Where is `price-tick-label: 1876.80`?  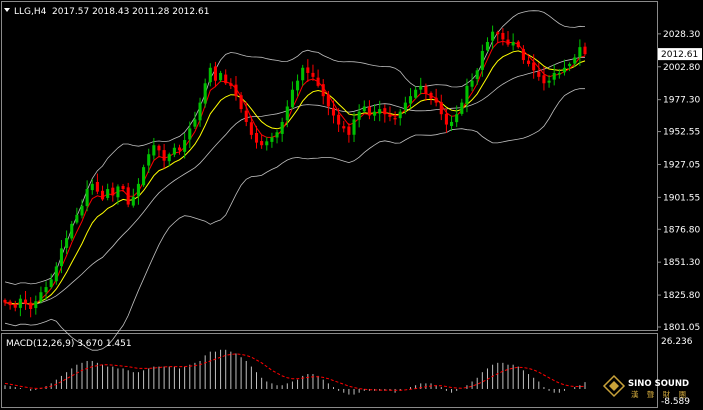 price-tick-label: 1876.80 is located at coordinates (681, 230).